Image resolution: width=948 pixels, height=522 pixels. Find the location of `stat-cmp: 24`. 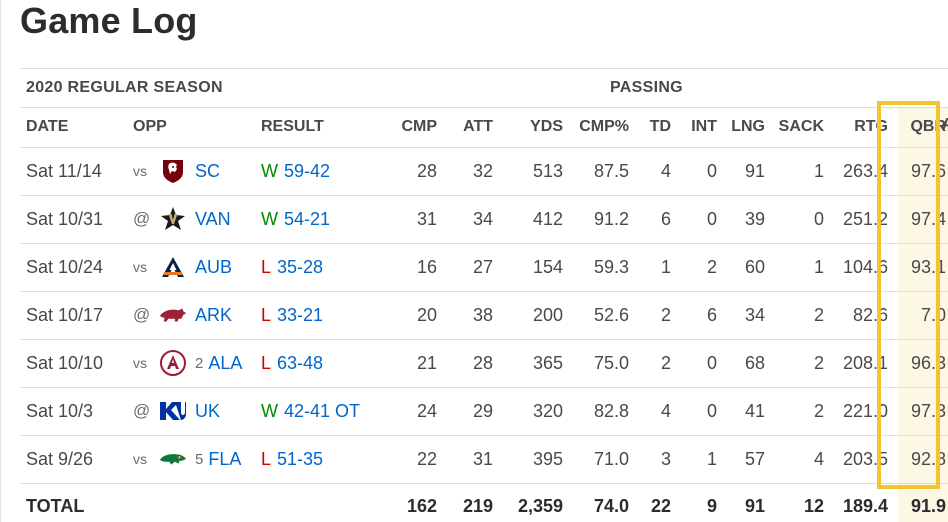

stat-cmp: 24 is located at coordinates (412, 411).